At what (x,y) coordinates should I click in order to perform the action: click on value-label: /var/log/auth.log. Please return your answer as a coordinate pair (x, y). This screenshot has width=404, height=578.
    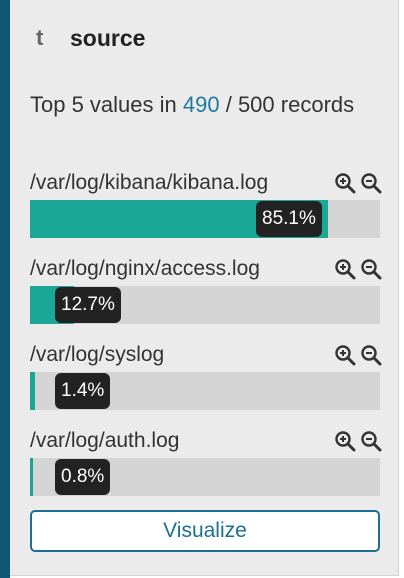
    Looking at the image, I should click on (105, 440).